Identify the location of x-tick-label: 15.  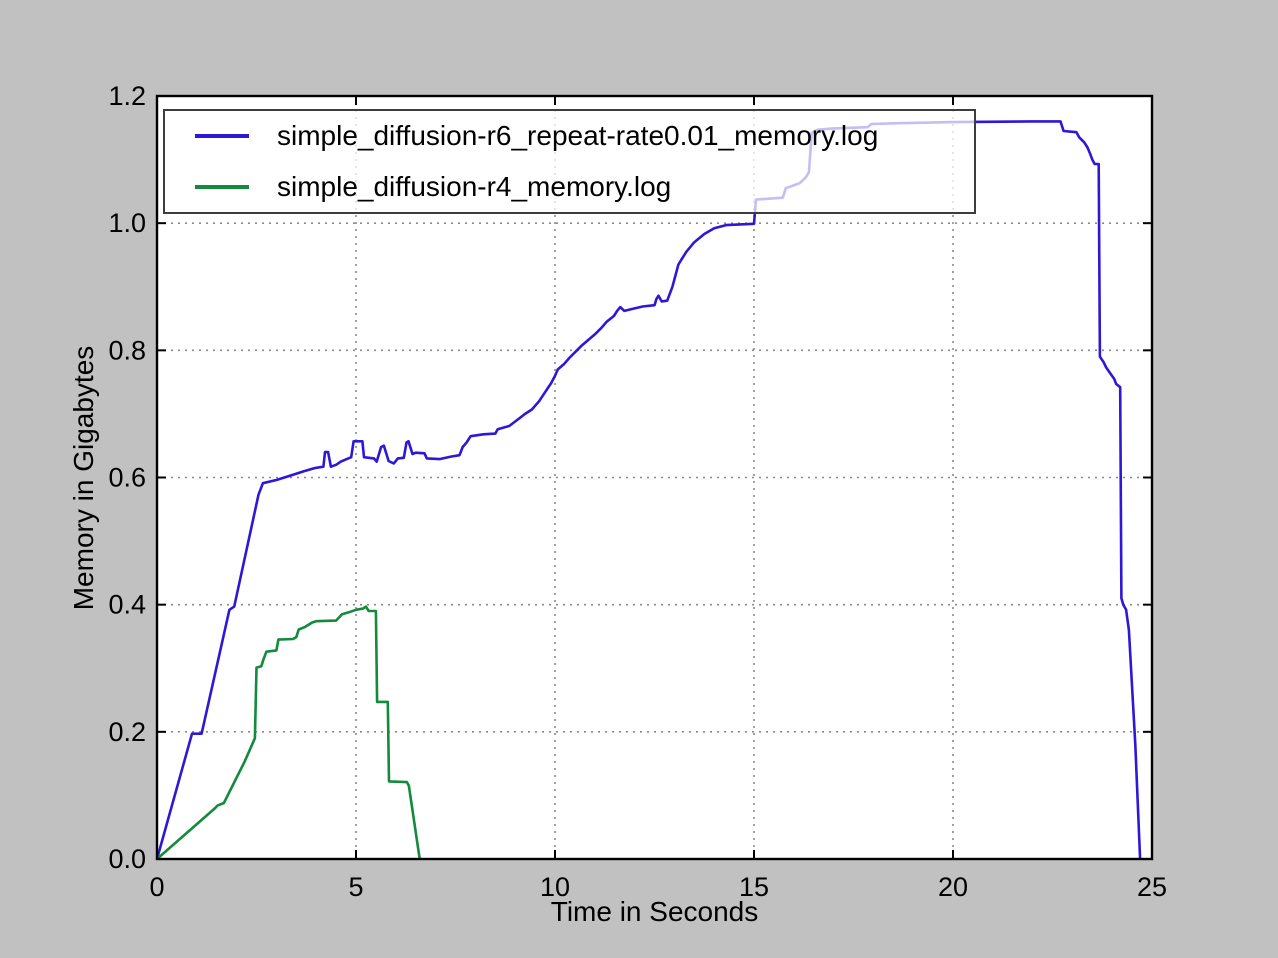
(754, 887).